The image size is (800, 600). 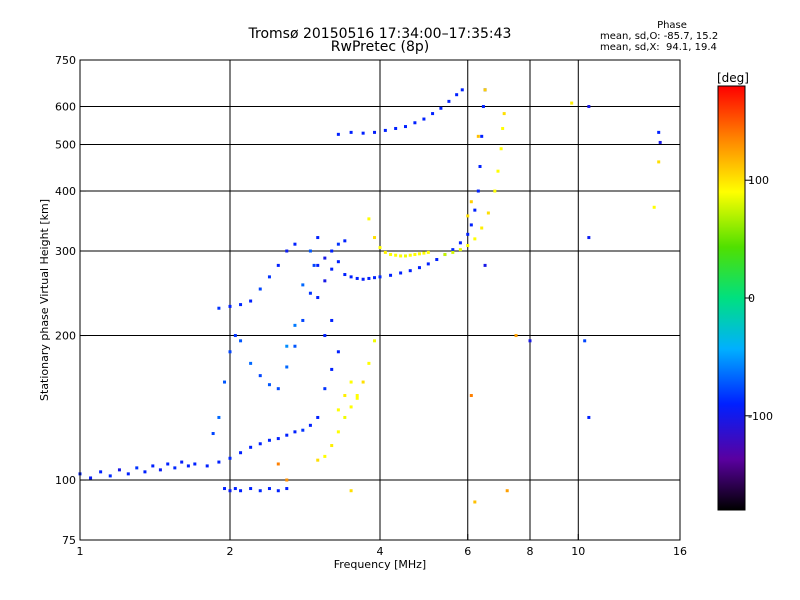 What do you see at coordinates (680, 551) in the screenshot?
I see `x-tick-label: 16` at bounding box center [680, 551].